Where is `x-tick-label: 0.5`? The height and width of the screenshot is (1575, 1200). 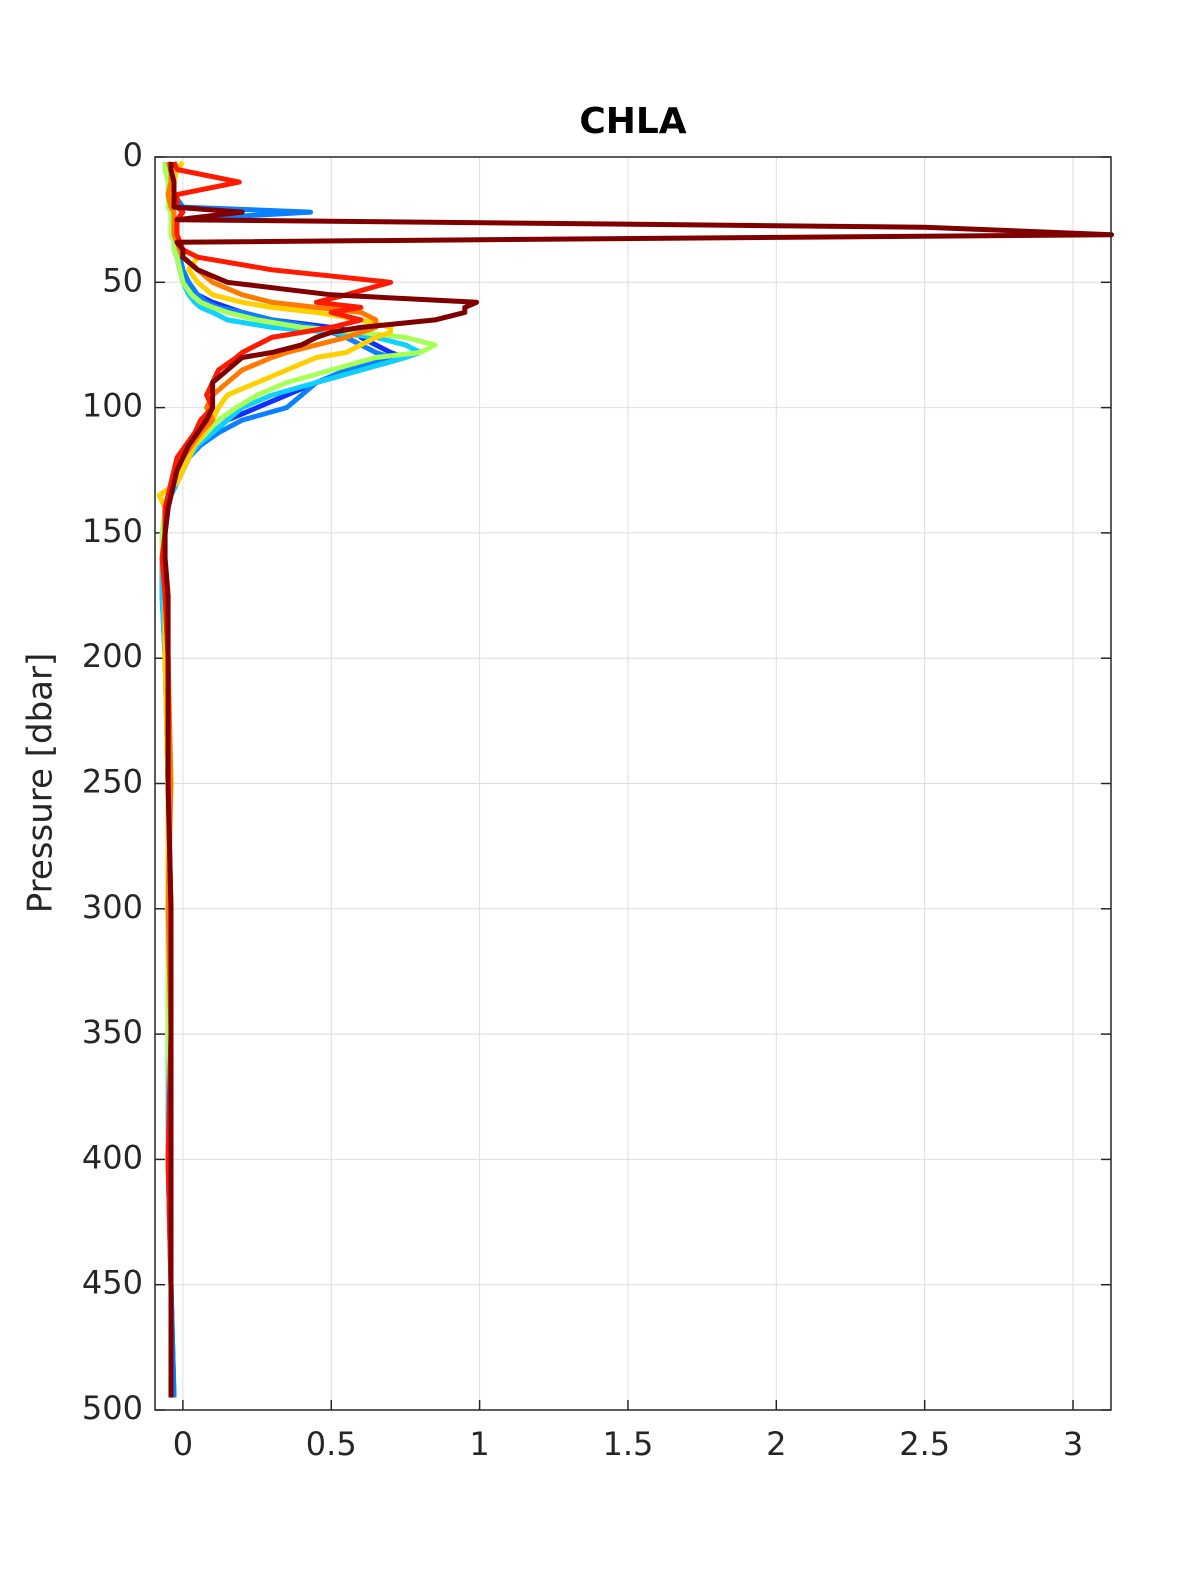 x-tick-label: 0.5 is located at coordinates (331, 1444).